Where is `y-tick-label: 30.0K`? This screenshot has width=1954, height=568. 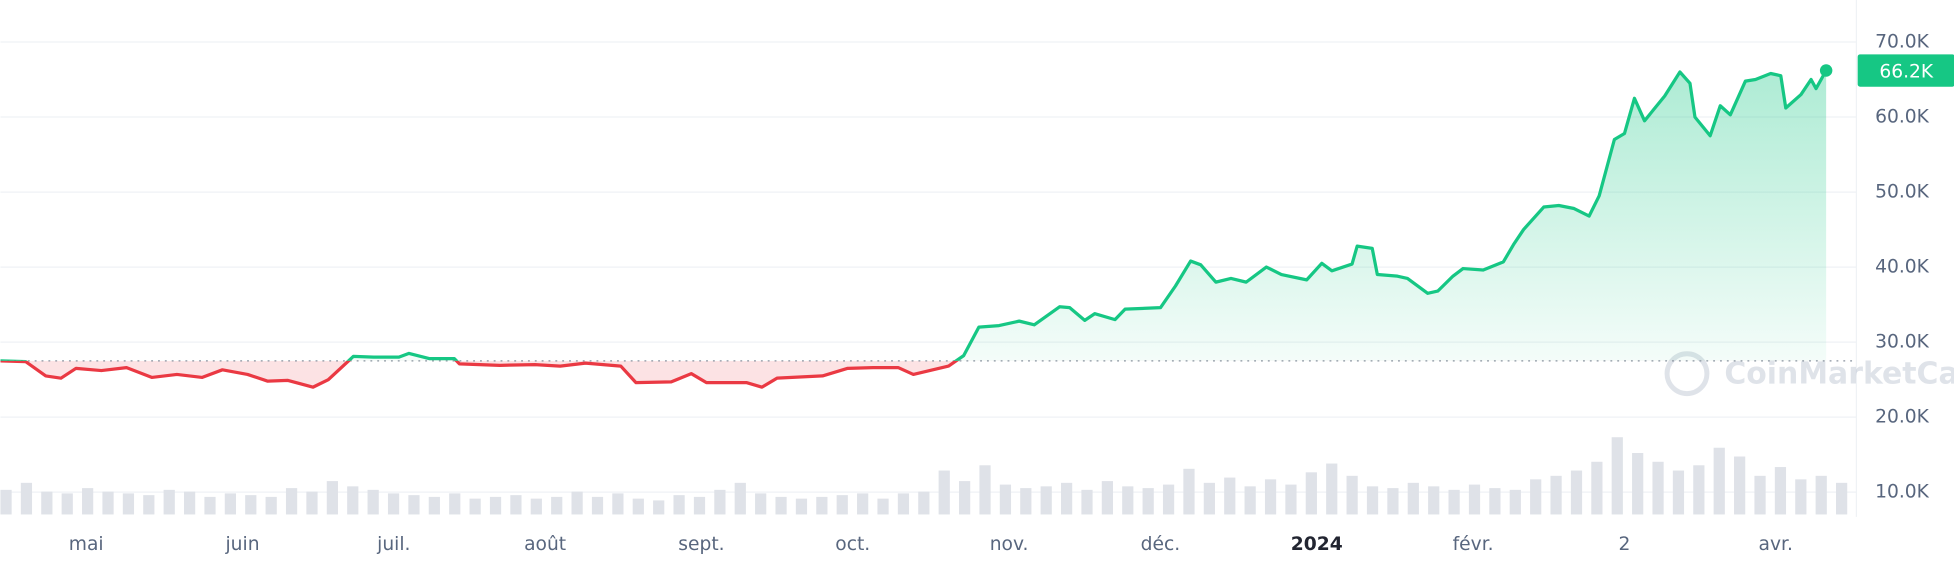 y-tick-label: 30.0K is located at coordinates (1902, 342).